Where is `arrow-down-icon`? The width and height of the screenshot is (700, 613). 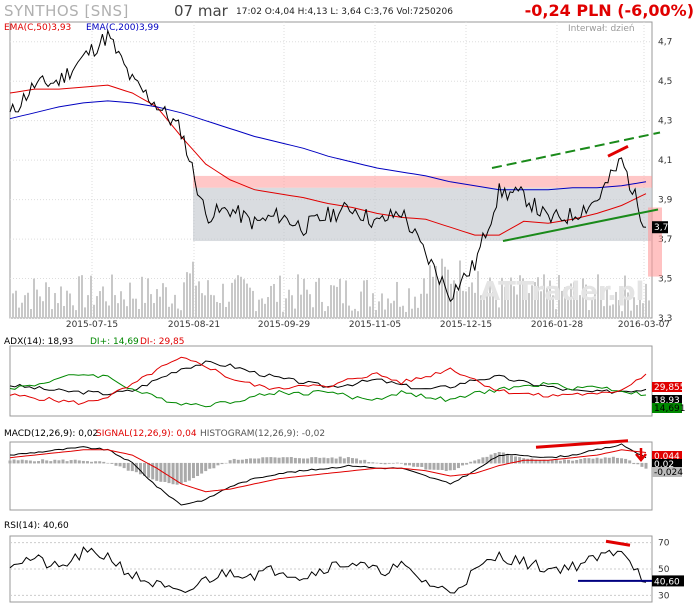
arrow-down-icon is located at coordinates (641, 455).